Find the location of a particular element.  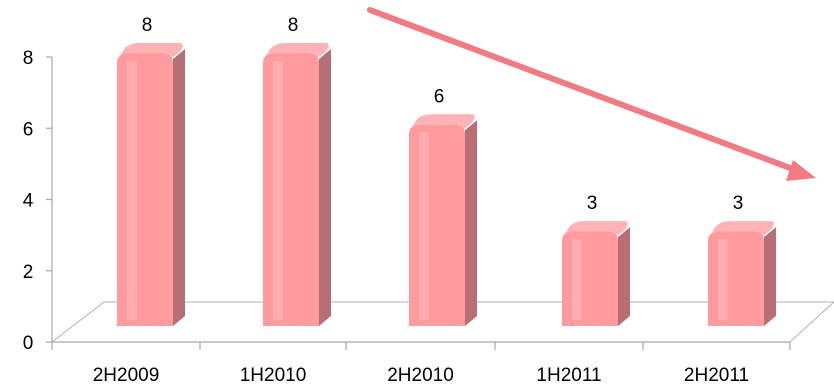

x-tick-label: 1H2010 is located at coordinates (273, 375).